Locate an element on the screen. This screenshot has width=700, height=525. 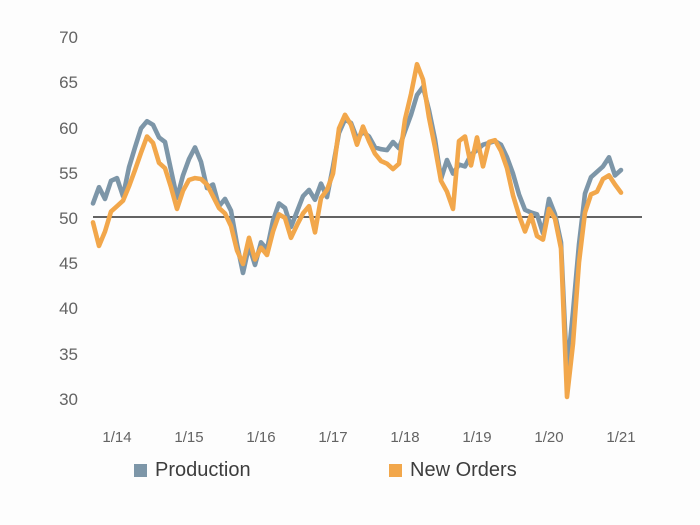
y-tick-label: 60 is located at coordinates (68, 128).